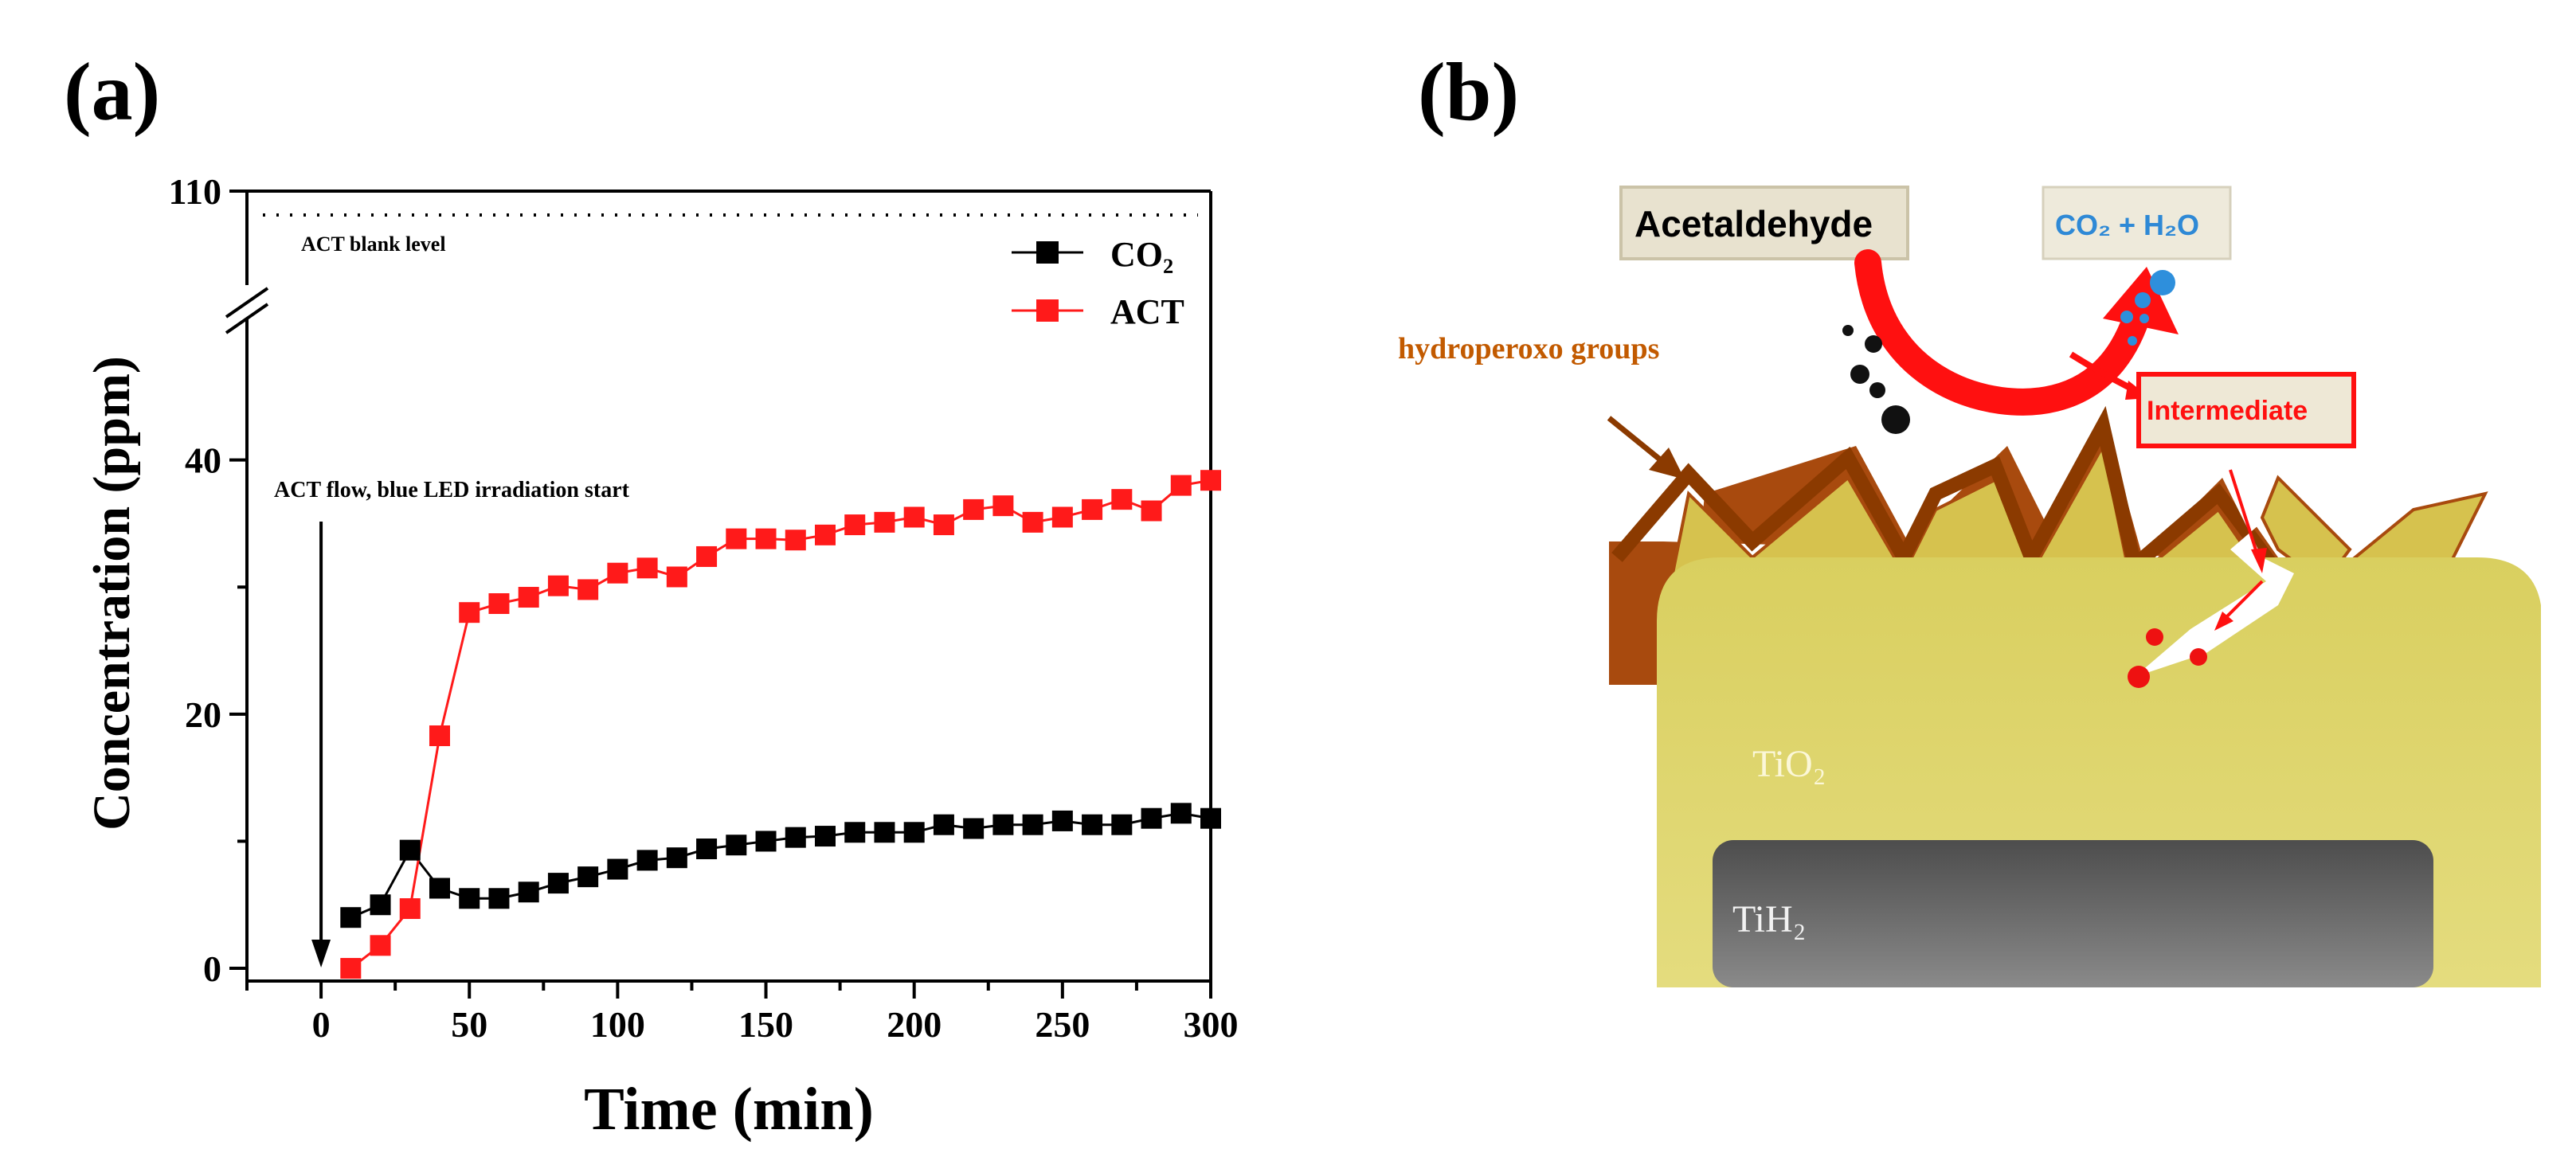 This screenshot has height=1161, width=2576. I want to click on y-tick-label: 40, so click(203, 460).